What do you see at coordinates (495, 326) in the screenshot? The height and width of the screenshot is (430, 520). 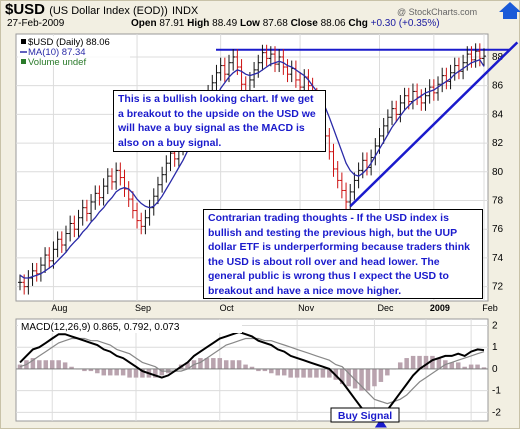 I see `macd-tick-label: 2` at bounding box center [495, 326].